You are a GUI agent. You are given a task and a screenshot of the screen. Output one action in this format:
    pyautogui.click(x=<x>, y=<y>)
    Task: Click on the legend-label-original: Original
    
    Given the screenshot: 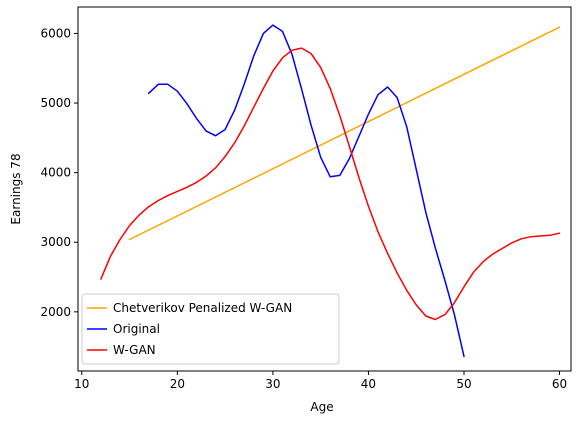 What is the action you would take?
    pyautogui.click(x=136, y=329)
    